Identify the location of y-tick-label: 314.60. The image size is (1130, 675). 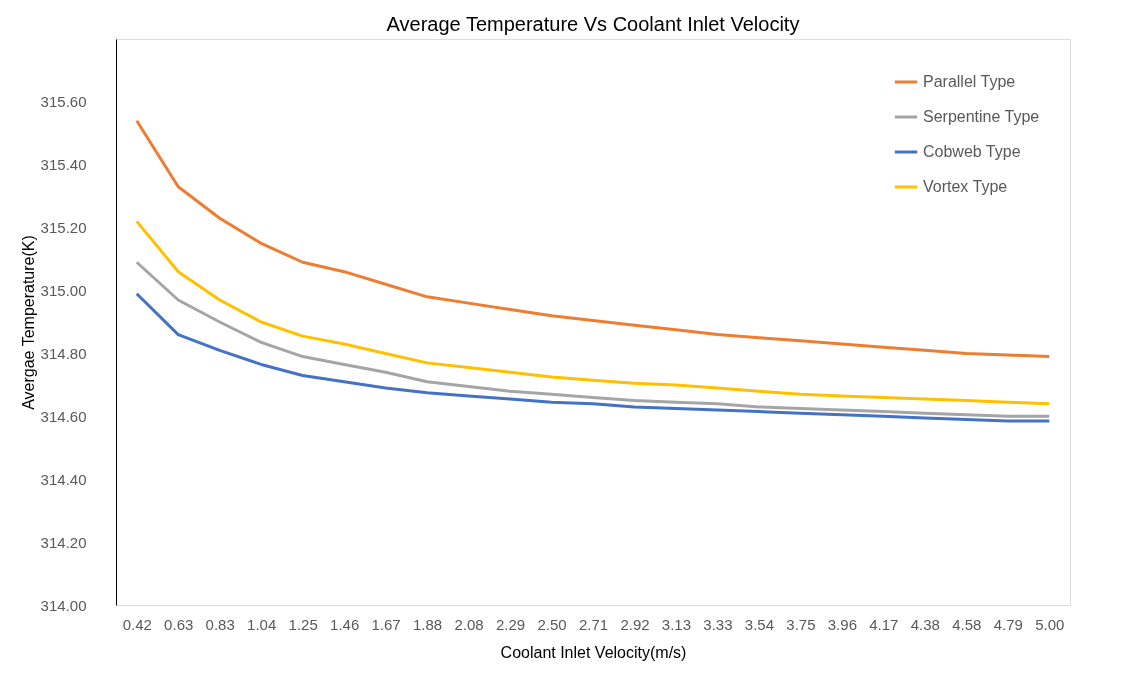
(63, 416).